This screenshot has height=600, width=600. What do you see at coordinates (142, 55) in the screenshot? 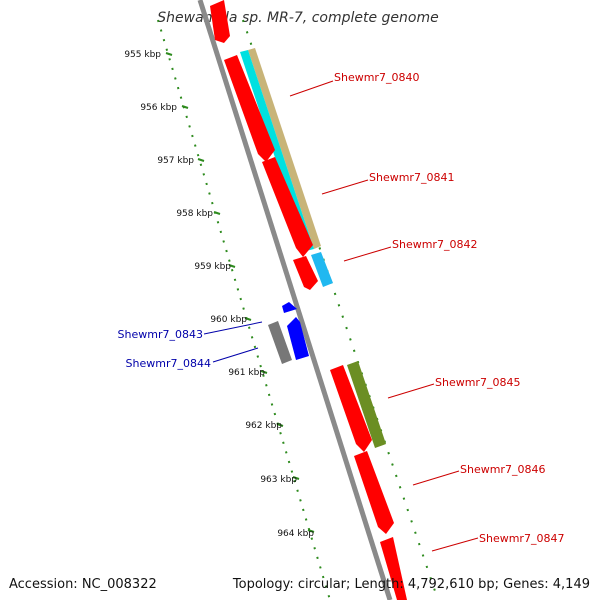
I see `tick-label-955: 955 kbp` at bounding box center [142, 55].